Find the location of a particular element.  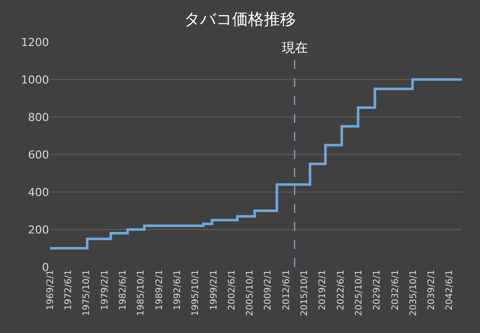

x-tick-label: 1972/6/1 is located at coordinates (69, 290).